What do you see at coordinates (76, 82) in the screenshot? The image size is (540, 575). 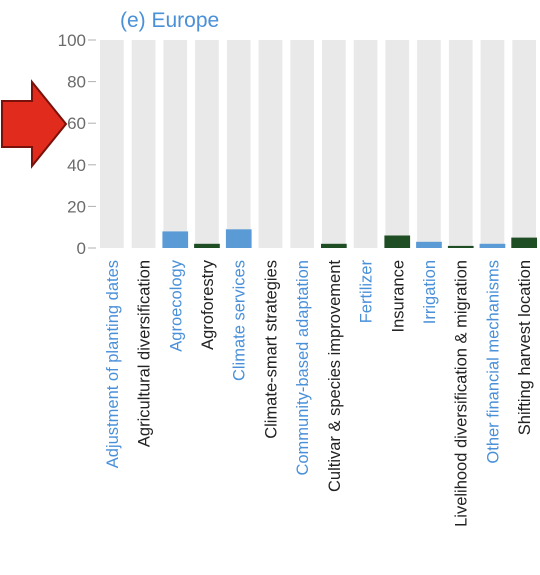 I see `y-tick-label: 80` at bounding box center [76, 82].